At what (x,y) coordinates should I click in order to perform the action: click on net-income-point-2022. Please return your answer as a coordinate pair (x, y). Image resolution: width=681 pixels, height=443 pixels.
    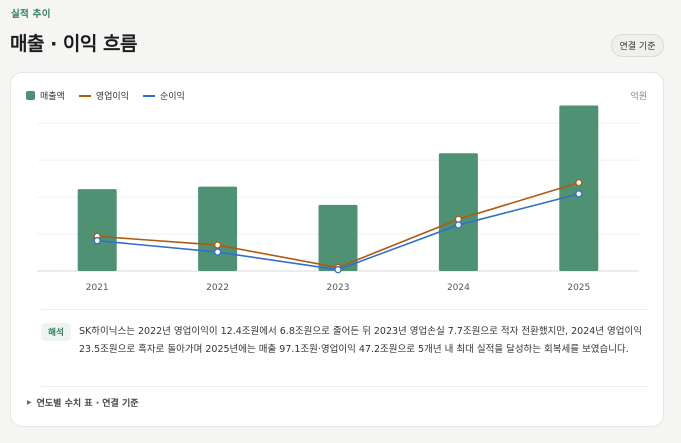
    Looking at the image, I should click on (217, 252).